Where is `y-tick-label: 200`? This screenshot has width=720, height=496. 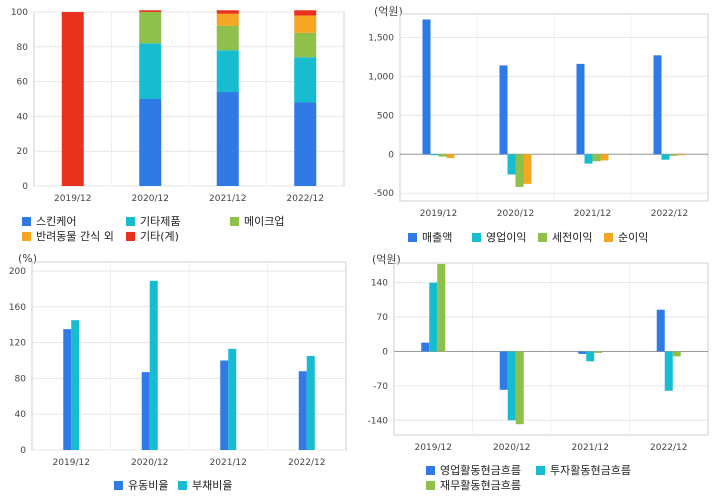 y-tick-label: 200 is located at coordinates (17, 272).